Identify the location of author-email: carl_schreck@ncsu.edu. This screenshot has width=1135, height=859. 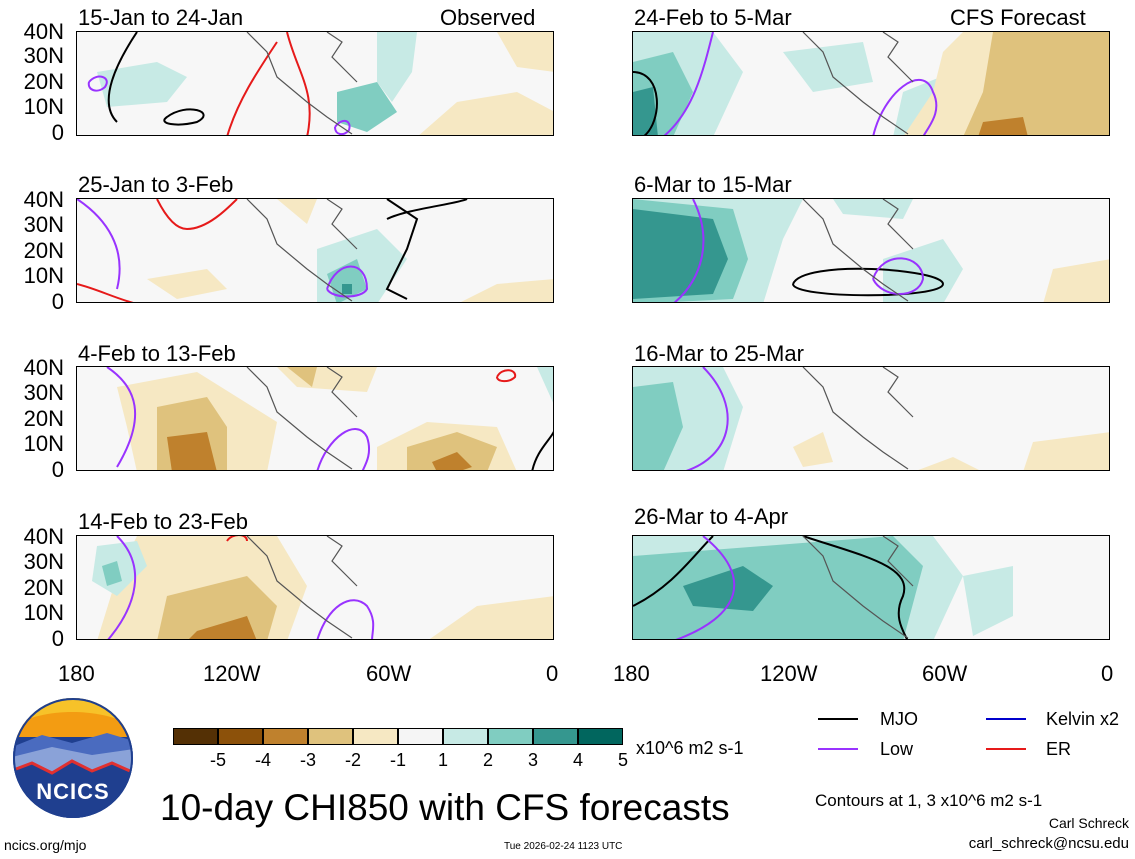
(1048, 843).